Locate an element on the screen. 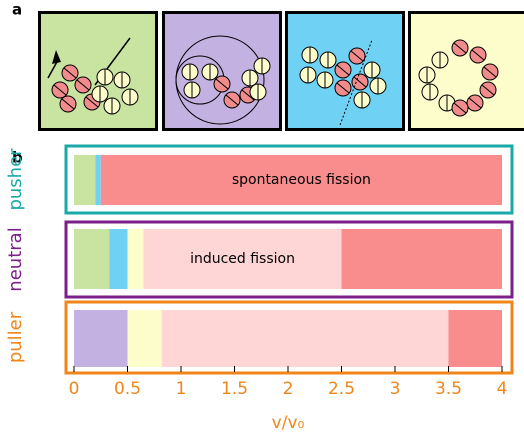  x-tick-label: 2 is located at coordinates (288, 389).